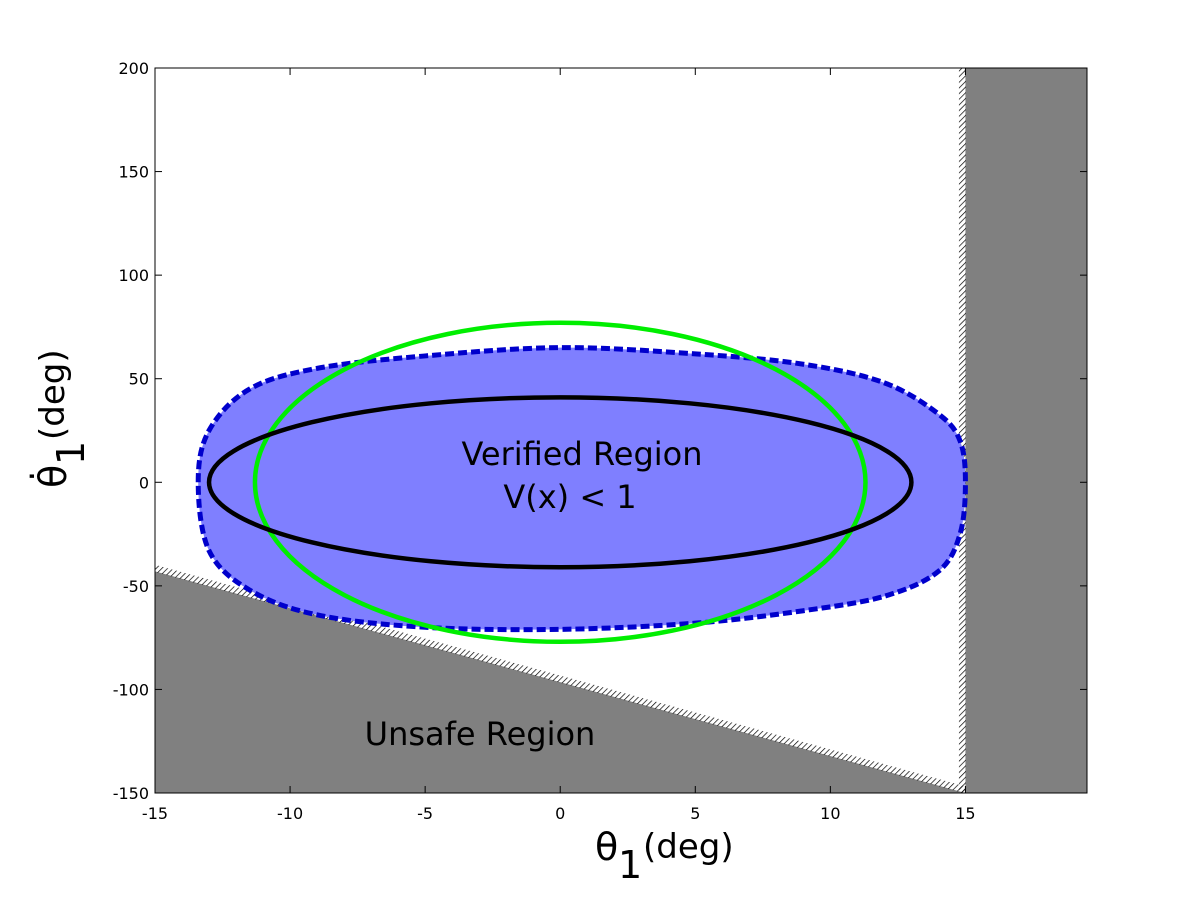 The image size is (1200, 900). I want to click on y-tick-label: 200, so click(133, 68).